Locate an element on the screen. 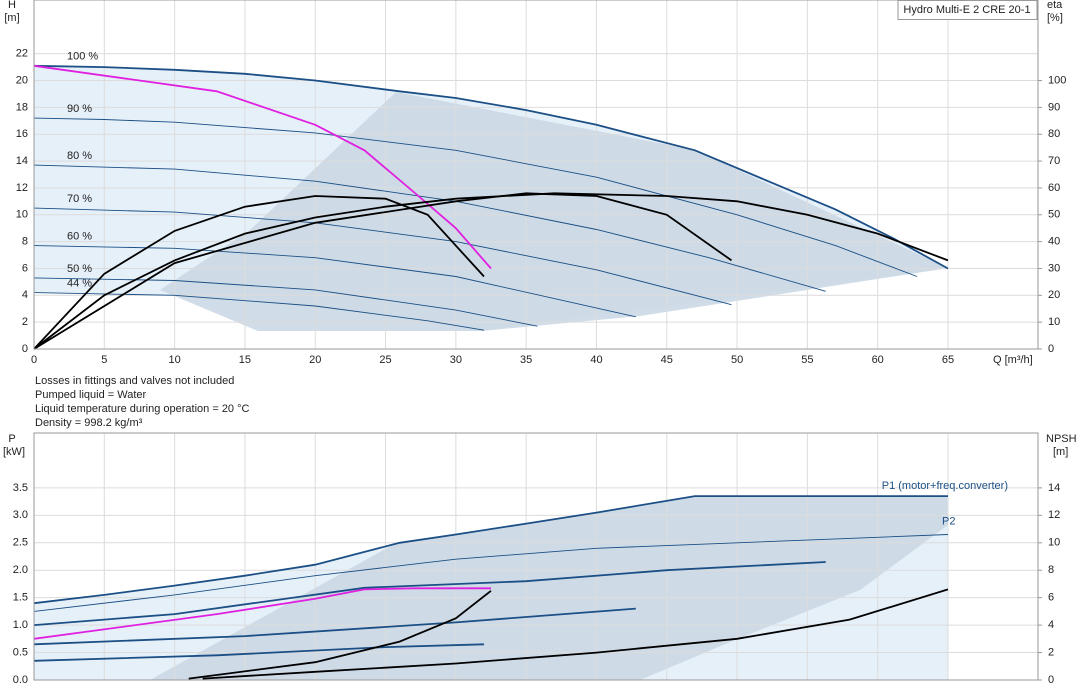 Image resolution: width=1082 pixels, height=700 pixels. x-tick-label: 45 is located at coordinates (667, 360).